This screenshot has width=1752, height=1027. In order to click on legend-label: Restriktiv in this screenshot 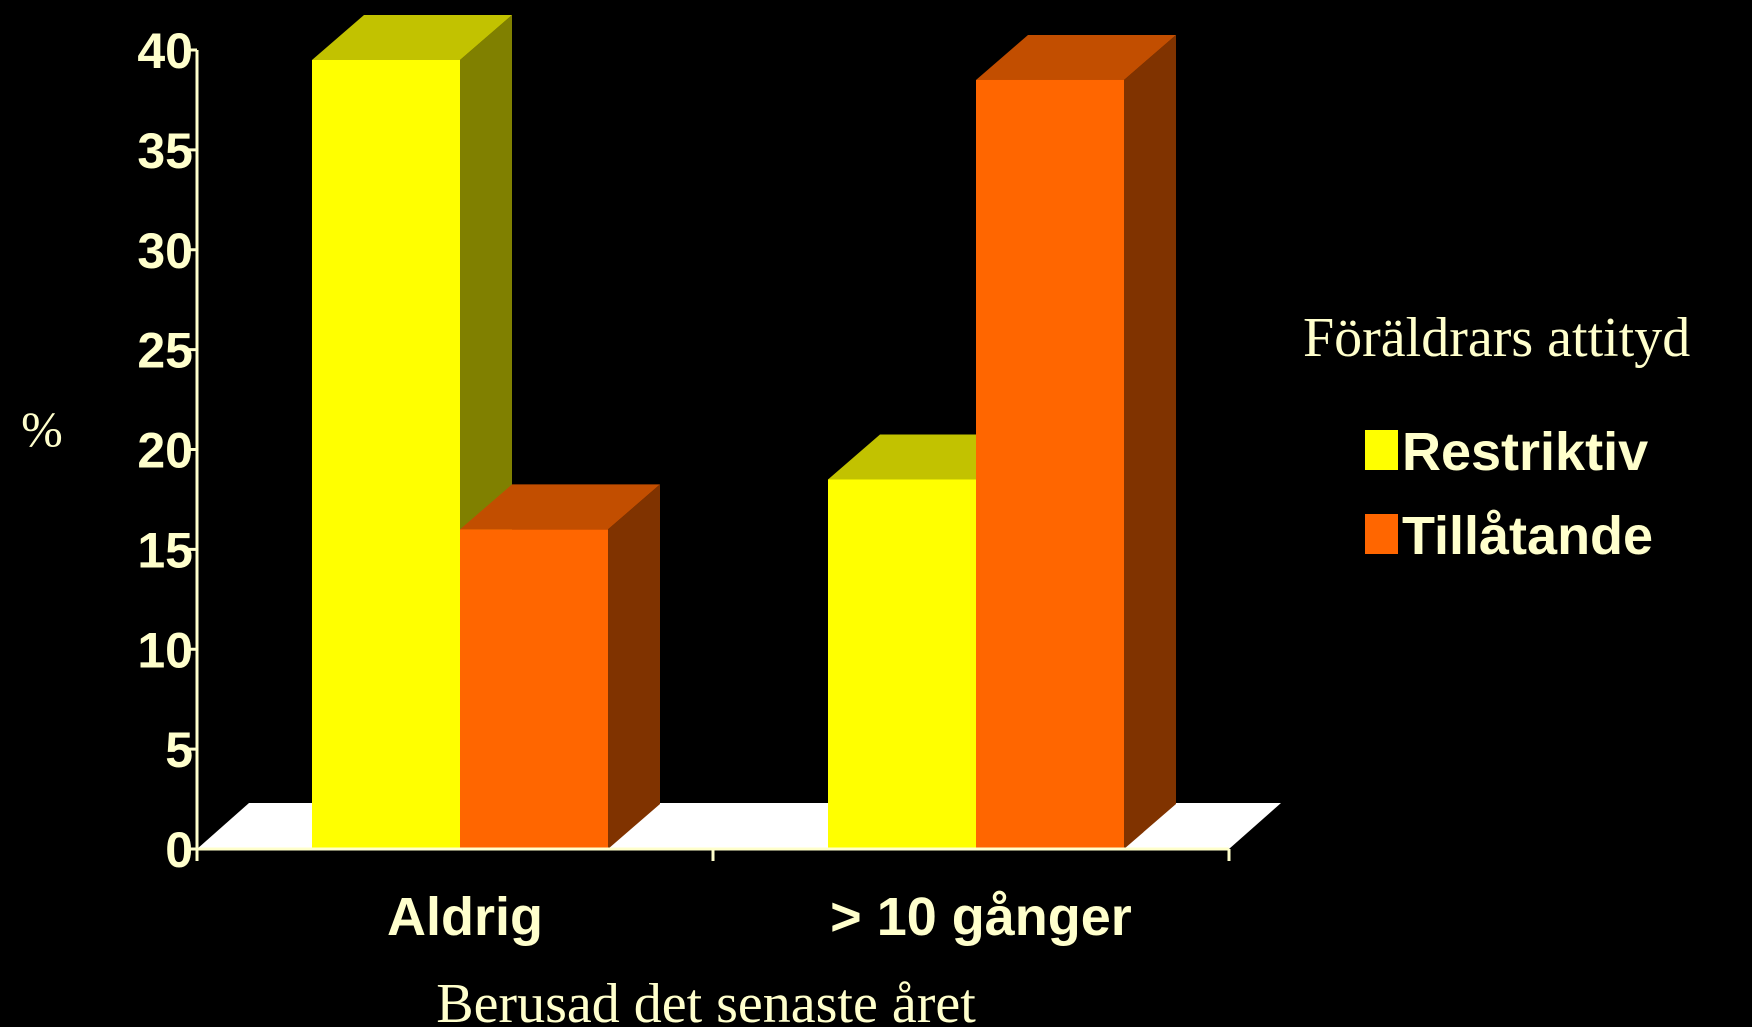, I will do `click(1525, 452)`.